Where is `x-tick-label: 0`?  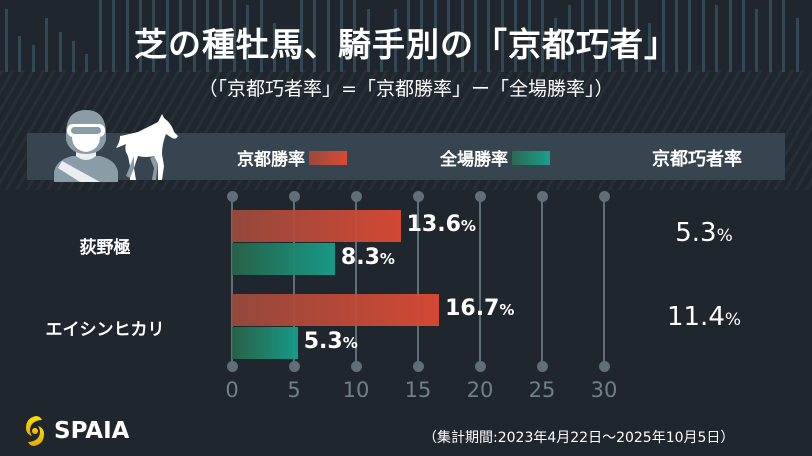 x-tick-label: 0 is located at coordinates (232, 390).